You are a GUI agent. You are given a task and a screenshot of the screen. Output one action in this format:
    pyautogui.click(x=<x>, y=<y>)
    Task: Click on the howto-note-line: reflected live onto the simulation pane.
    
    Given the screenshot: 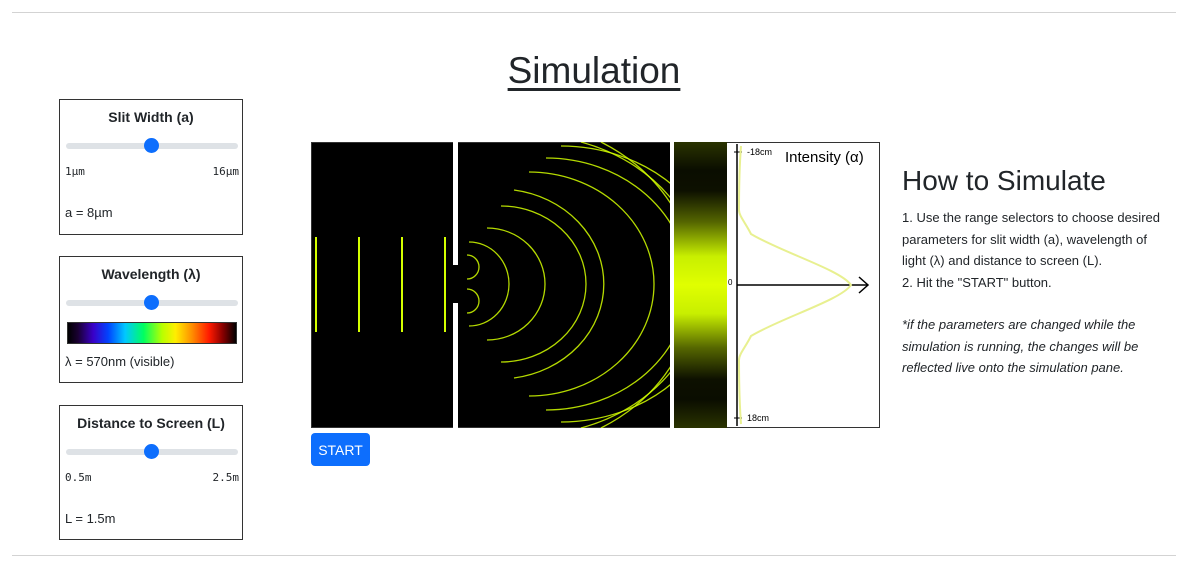 What is the action you would take?
    pyautogui.click(x=1013, y=367)
    